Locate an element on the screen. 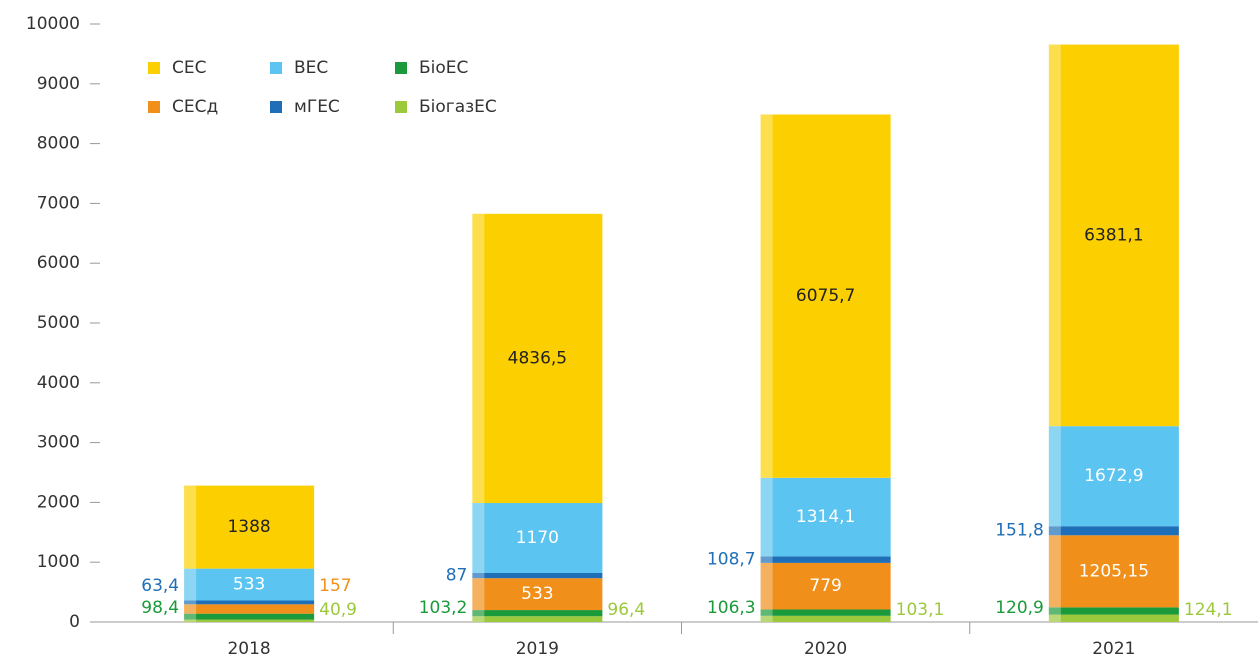 The width and height of the screenshot is (1258, 662). y-tick-label: 5000 is located at coordinates (58, 323).